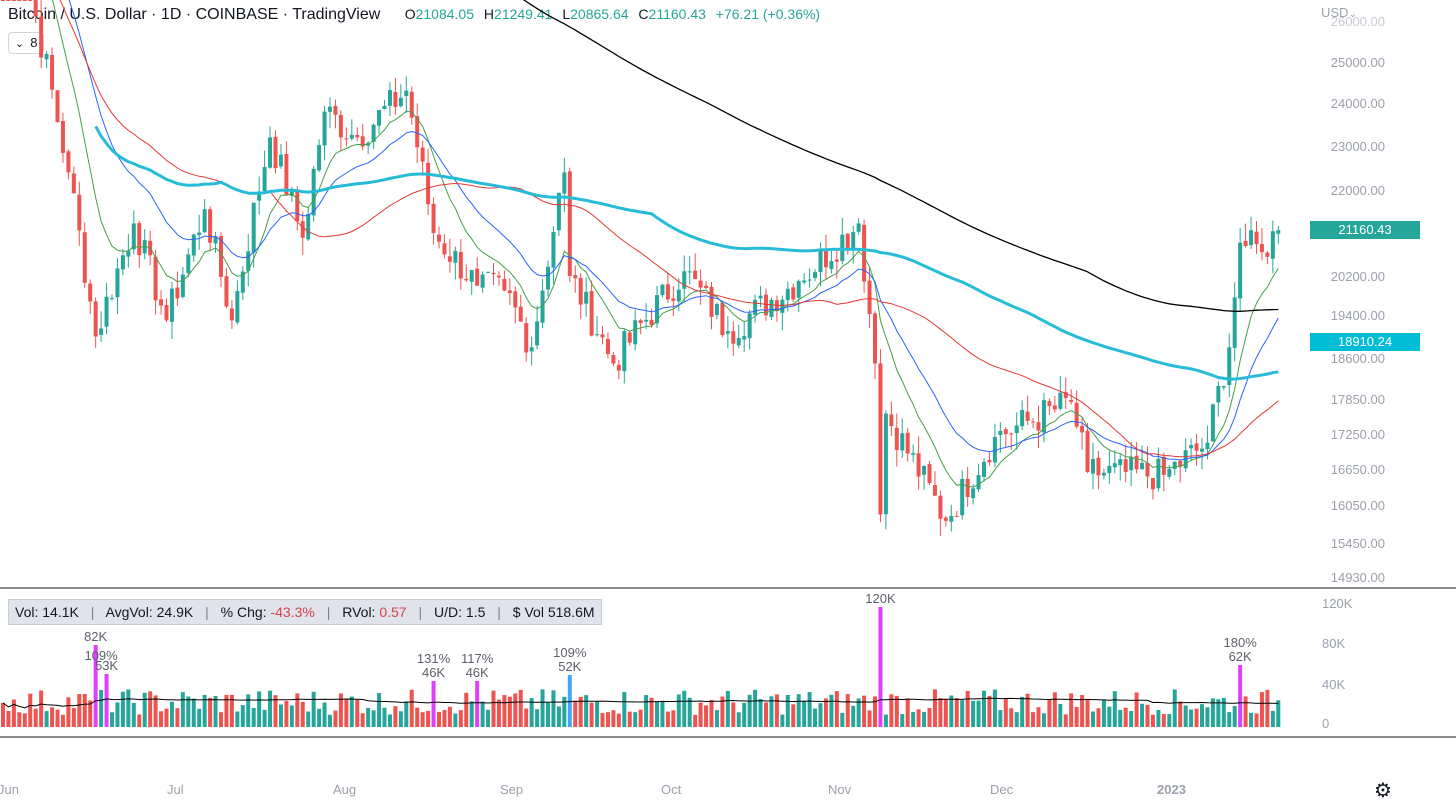 This screenshot has height=803, width=1456. I want to click on indicator-collapse-button: ⌄ 8, so click(26, 43).